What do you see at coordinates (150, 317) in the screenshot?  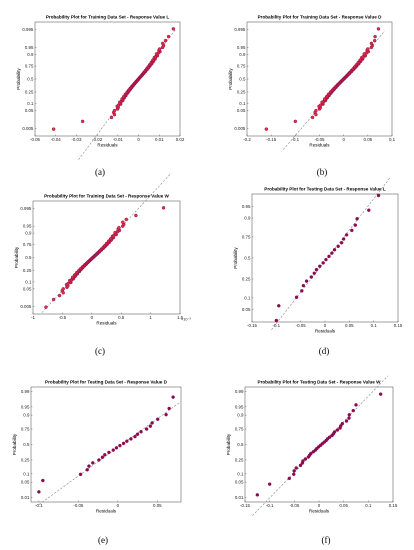 I see `x-tick-label: 1` at bounding box center [150, 317].